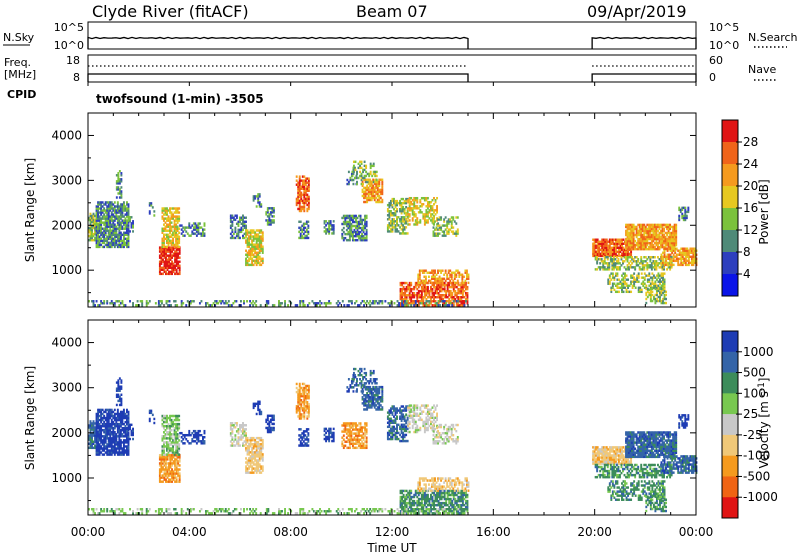 The image size is (800, 554). Describe the element at coordinates (66, 135) in the screenshot. I see `y-tick-label: 4000` at that location.